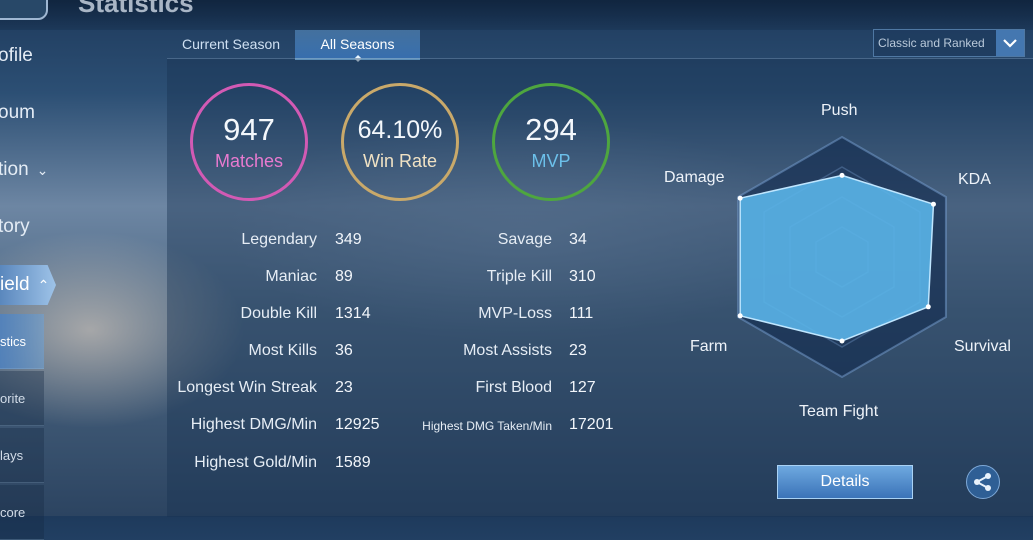  I want to click on radar-data-area, so click(837, 258).